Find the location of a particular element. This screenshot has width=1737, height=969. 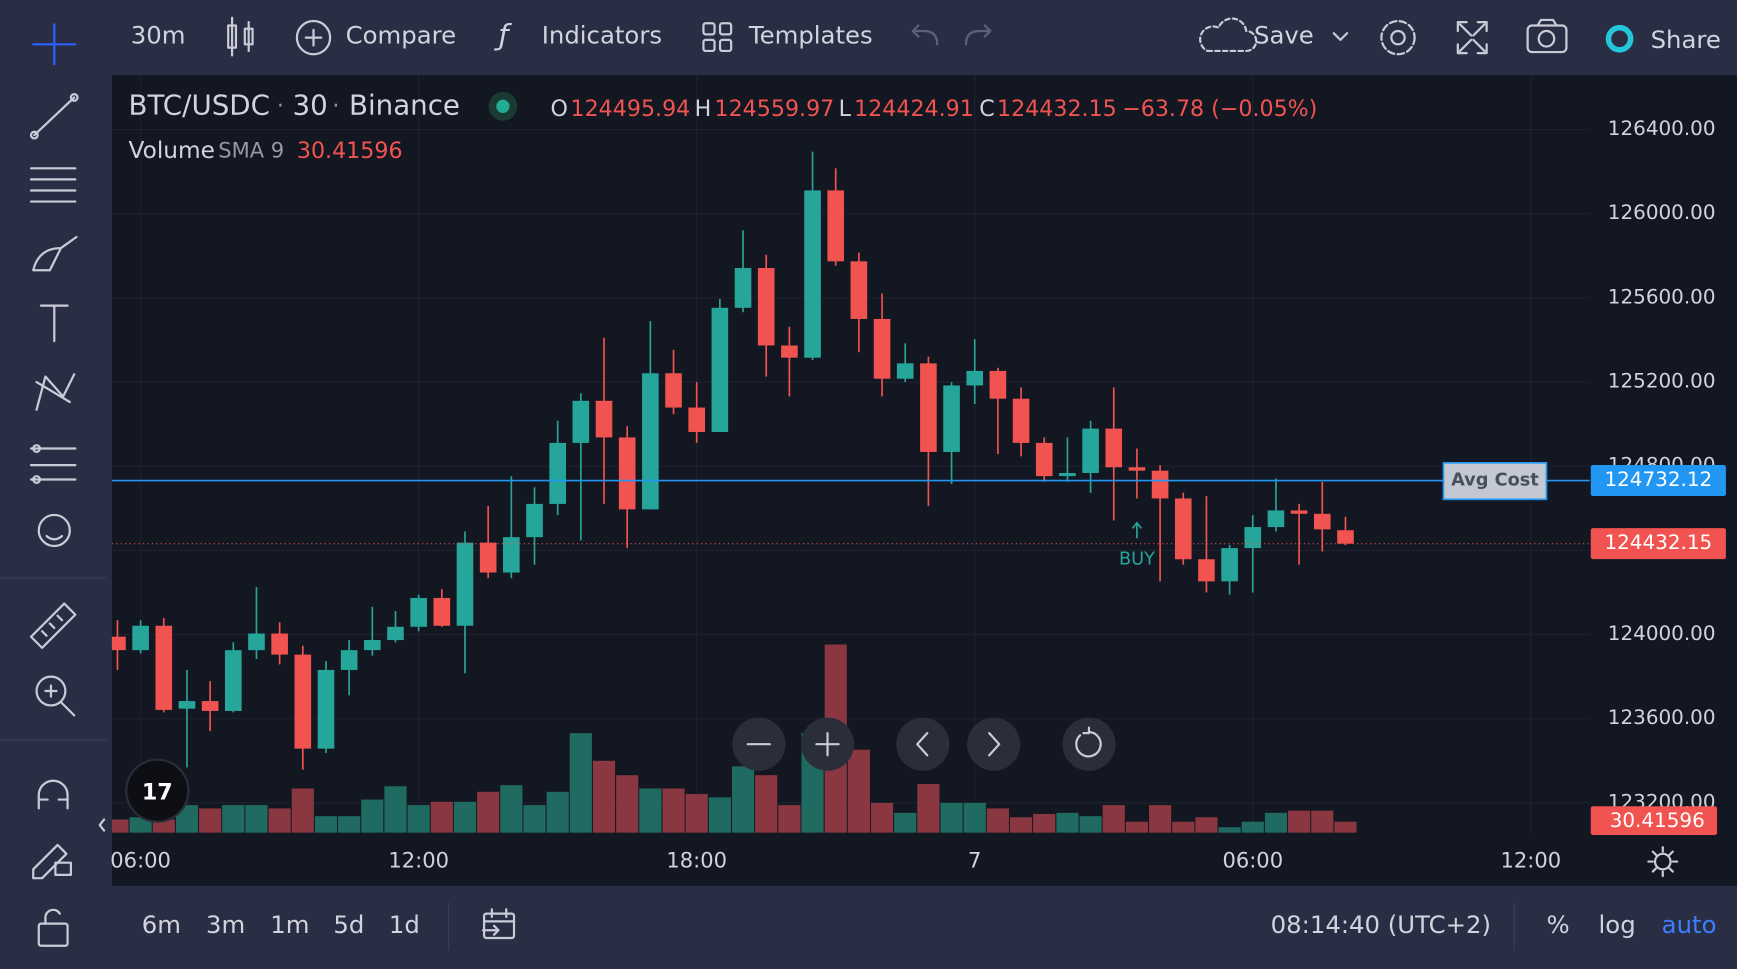

x-tick-label: 7 is located at coordinates (974, 860).